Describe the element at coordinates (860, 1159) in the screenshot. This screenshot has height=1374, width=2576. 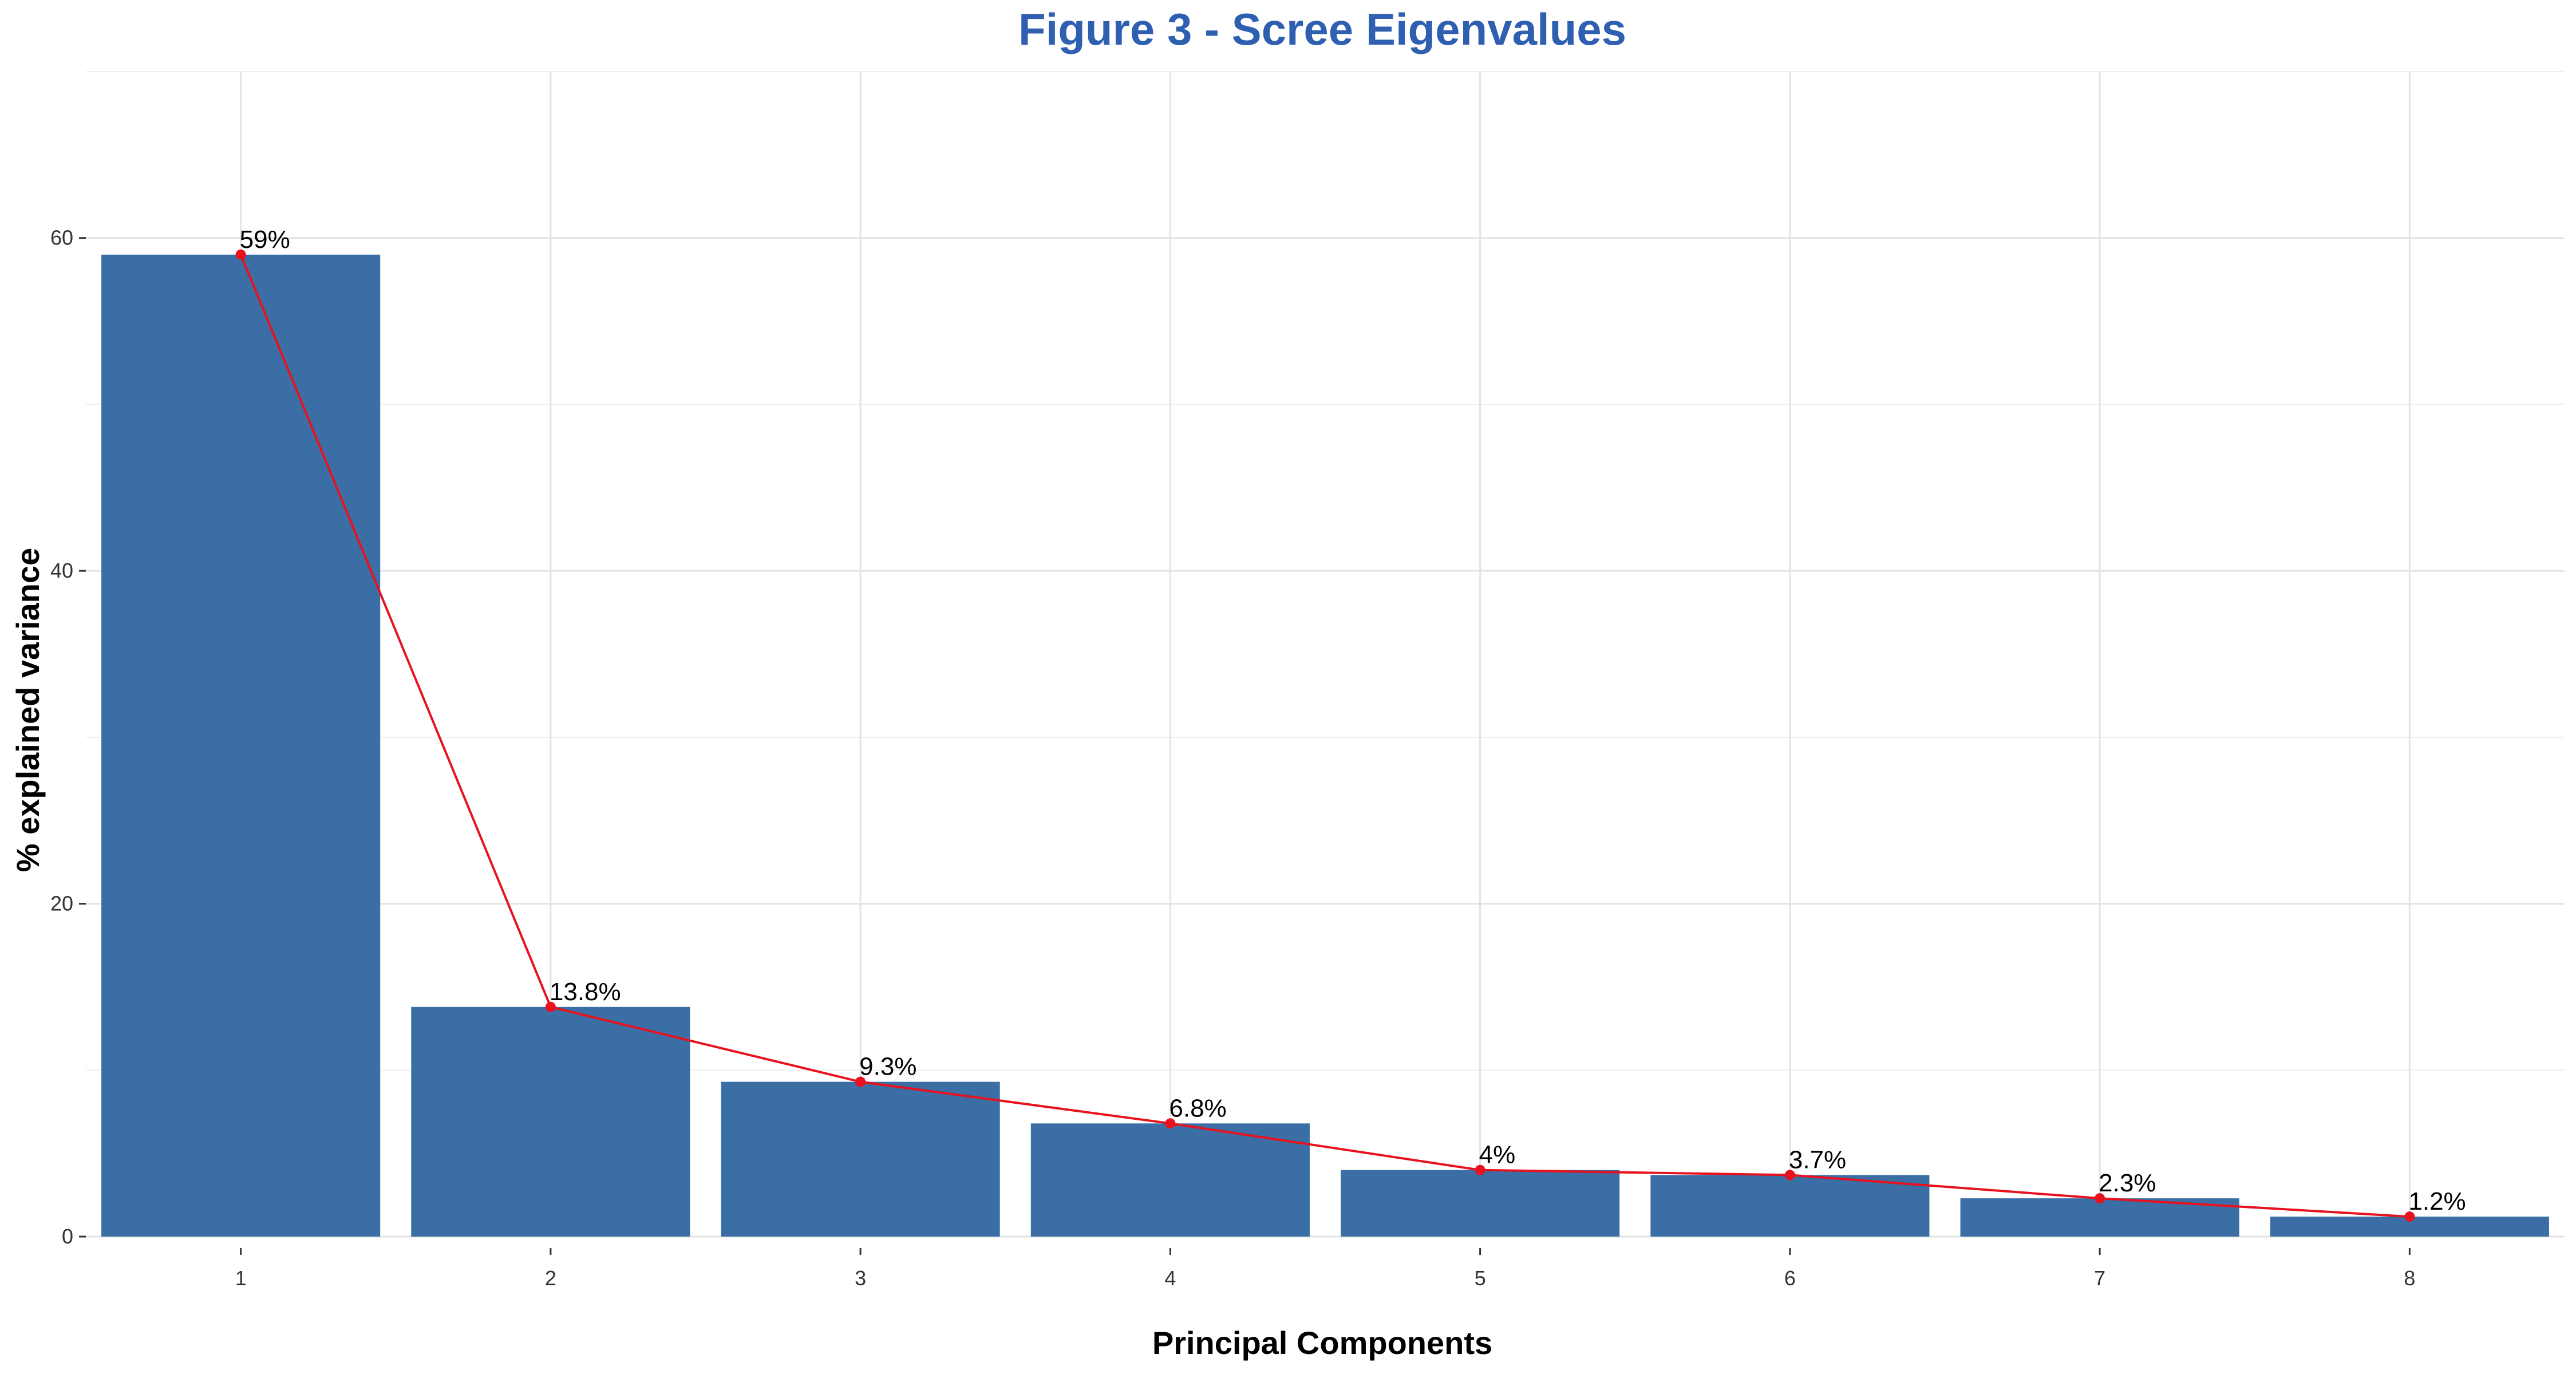
I see `bar-pc3` at that location.